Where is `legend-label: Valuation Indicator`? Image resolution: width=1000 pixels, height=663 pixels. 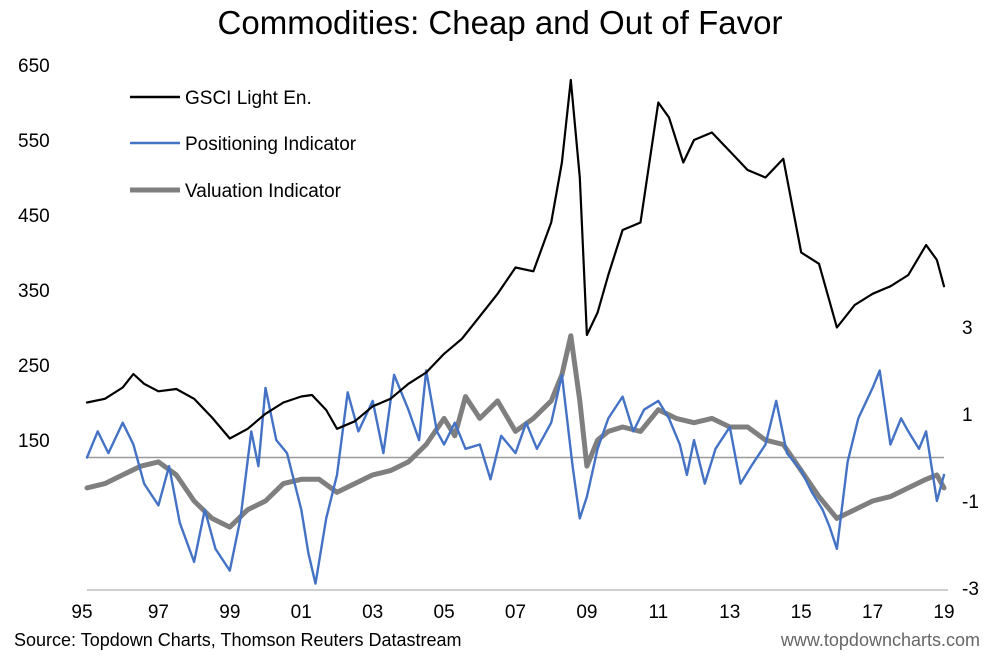
legend-label: Valuation Indicator is located at coordinates (263, 191).